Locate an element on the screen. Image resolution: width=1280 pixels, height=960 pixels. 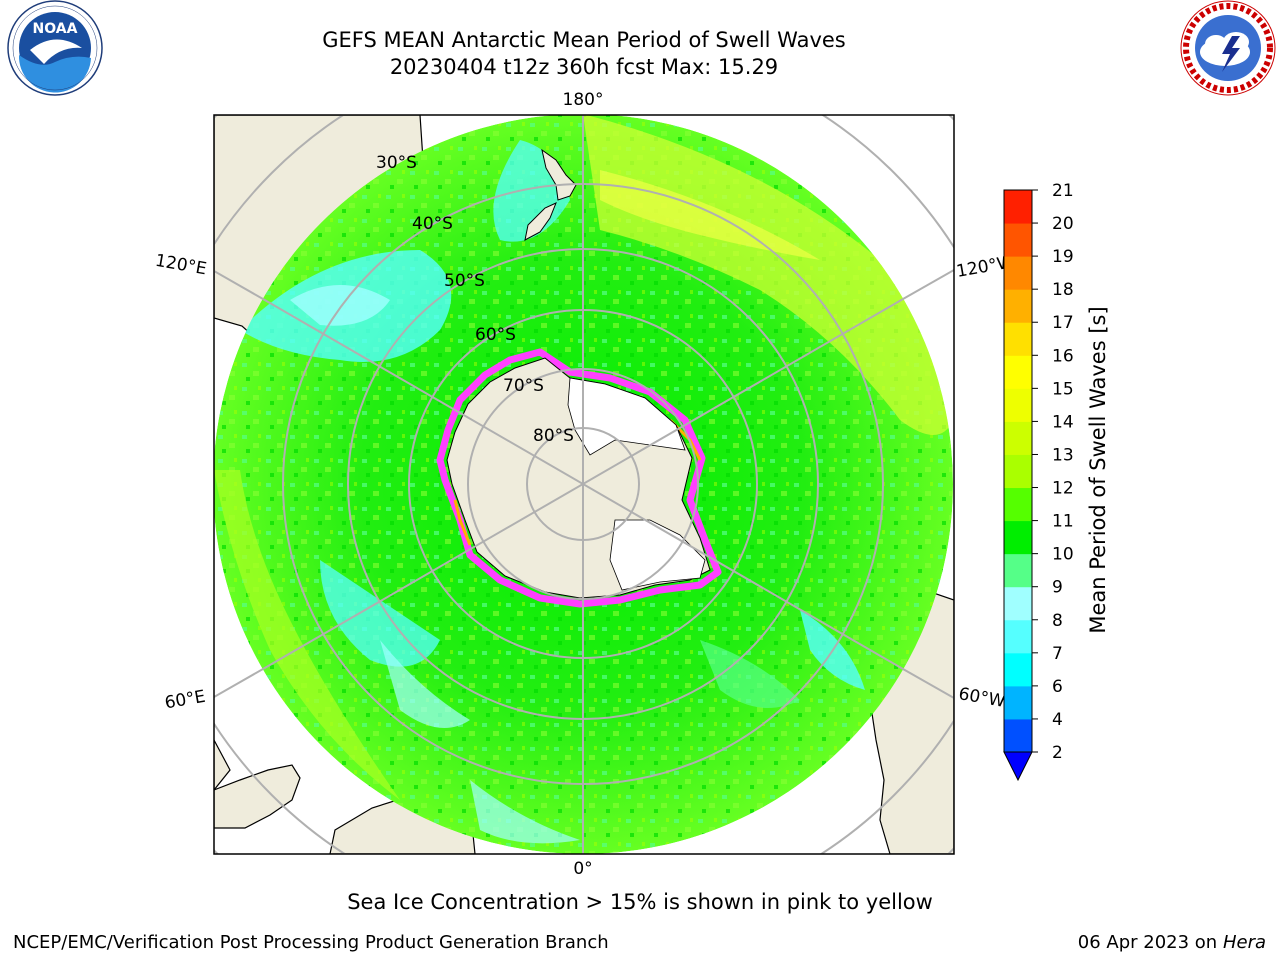
colorbar: 2 4 6 7 8 9 10 11 12 13 14 15 16 17 18 19 20 21 is located at coordinates (1038, 481).